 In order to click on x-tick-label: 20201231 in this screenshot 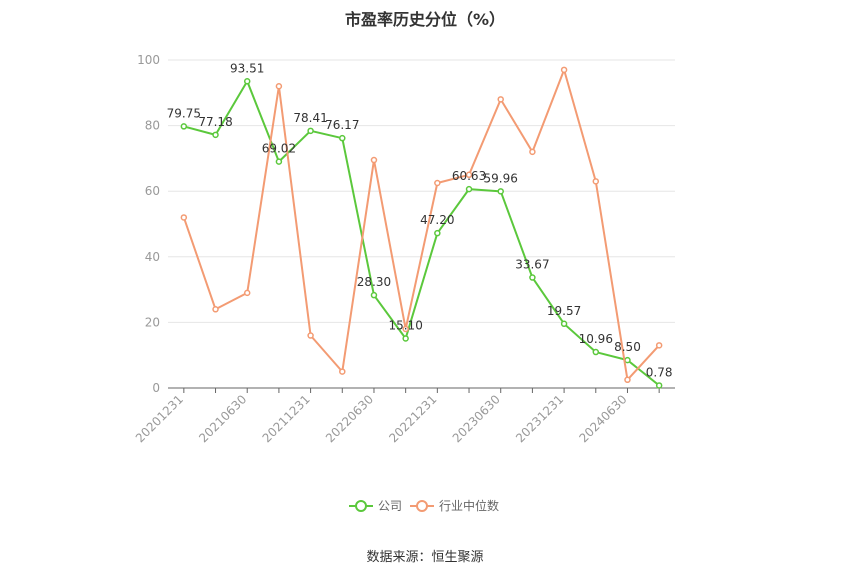, I will do `click(159, 418)`.